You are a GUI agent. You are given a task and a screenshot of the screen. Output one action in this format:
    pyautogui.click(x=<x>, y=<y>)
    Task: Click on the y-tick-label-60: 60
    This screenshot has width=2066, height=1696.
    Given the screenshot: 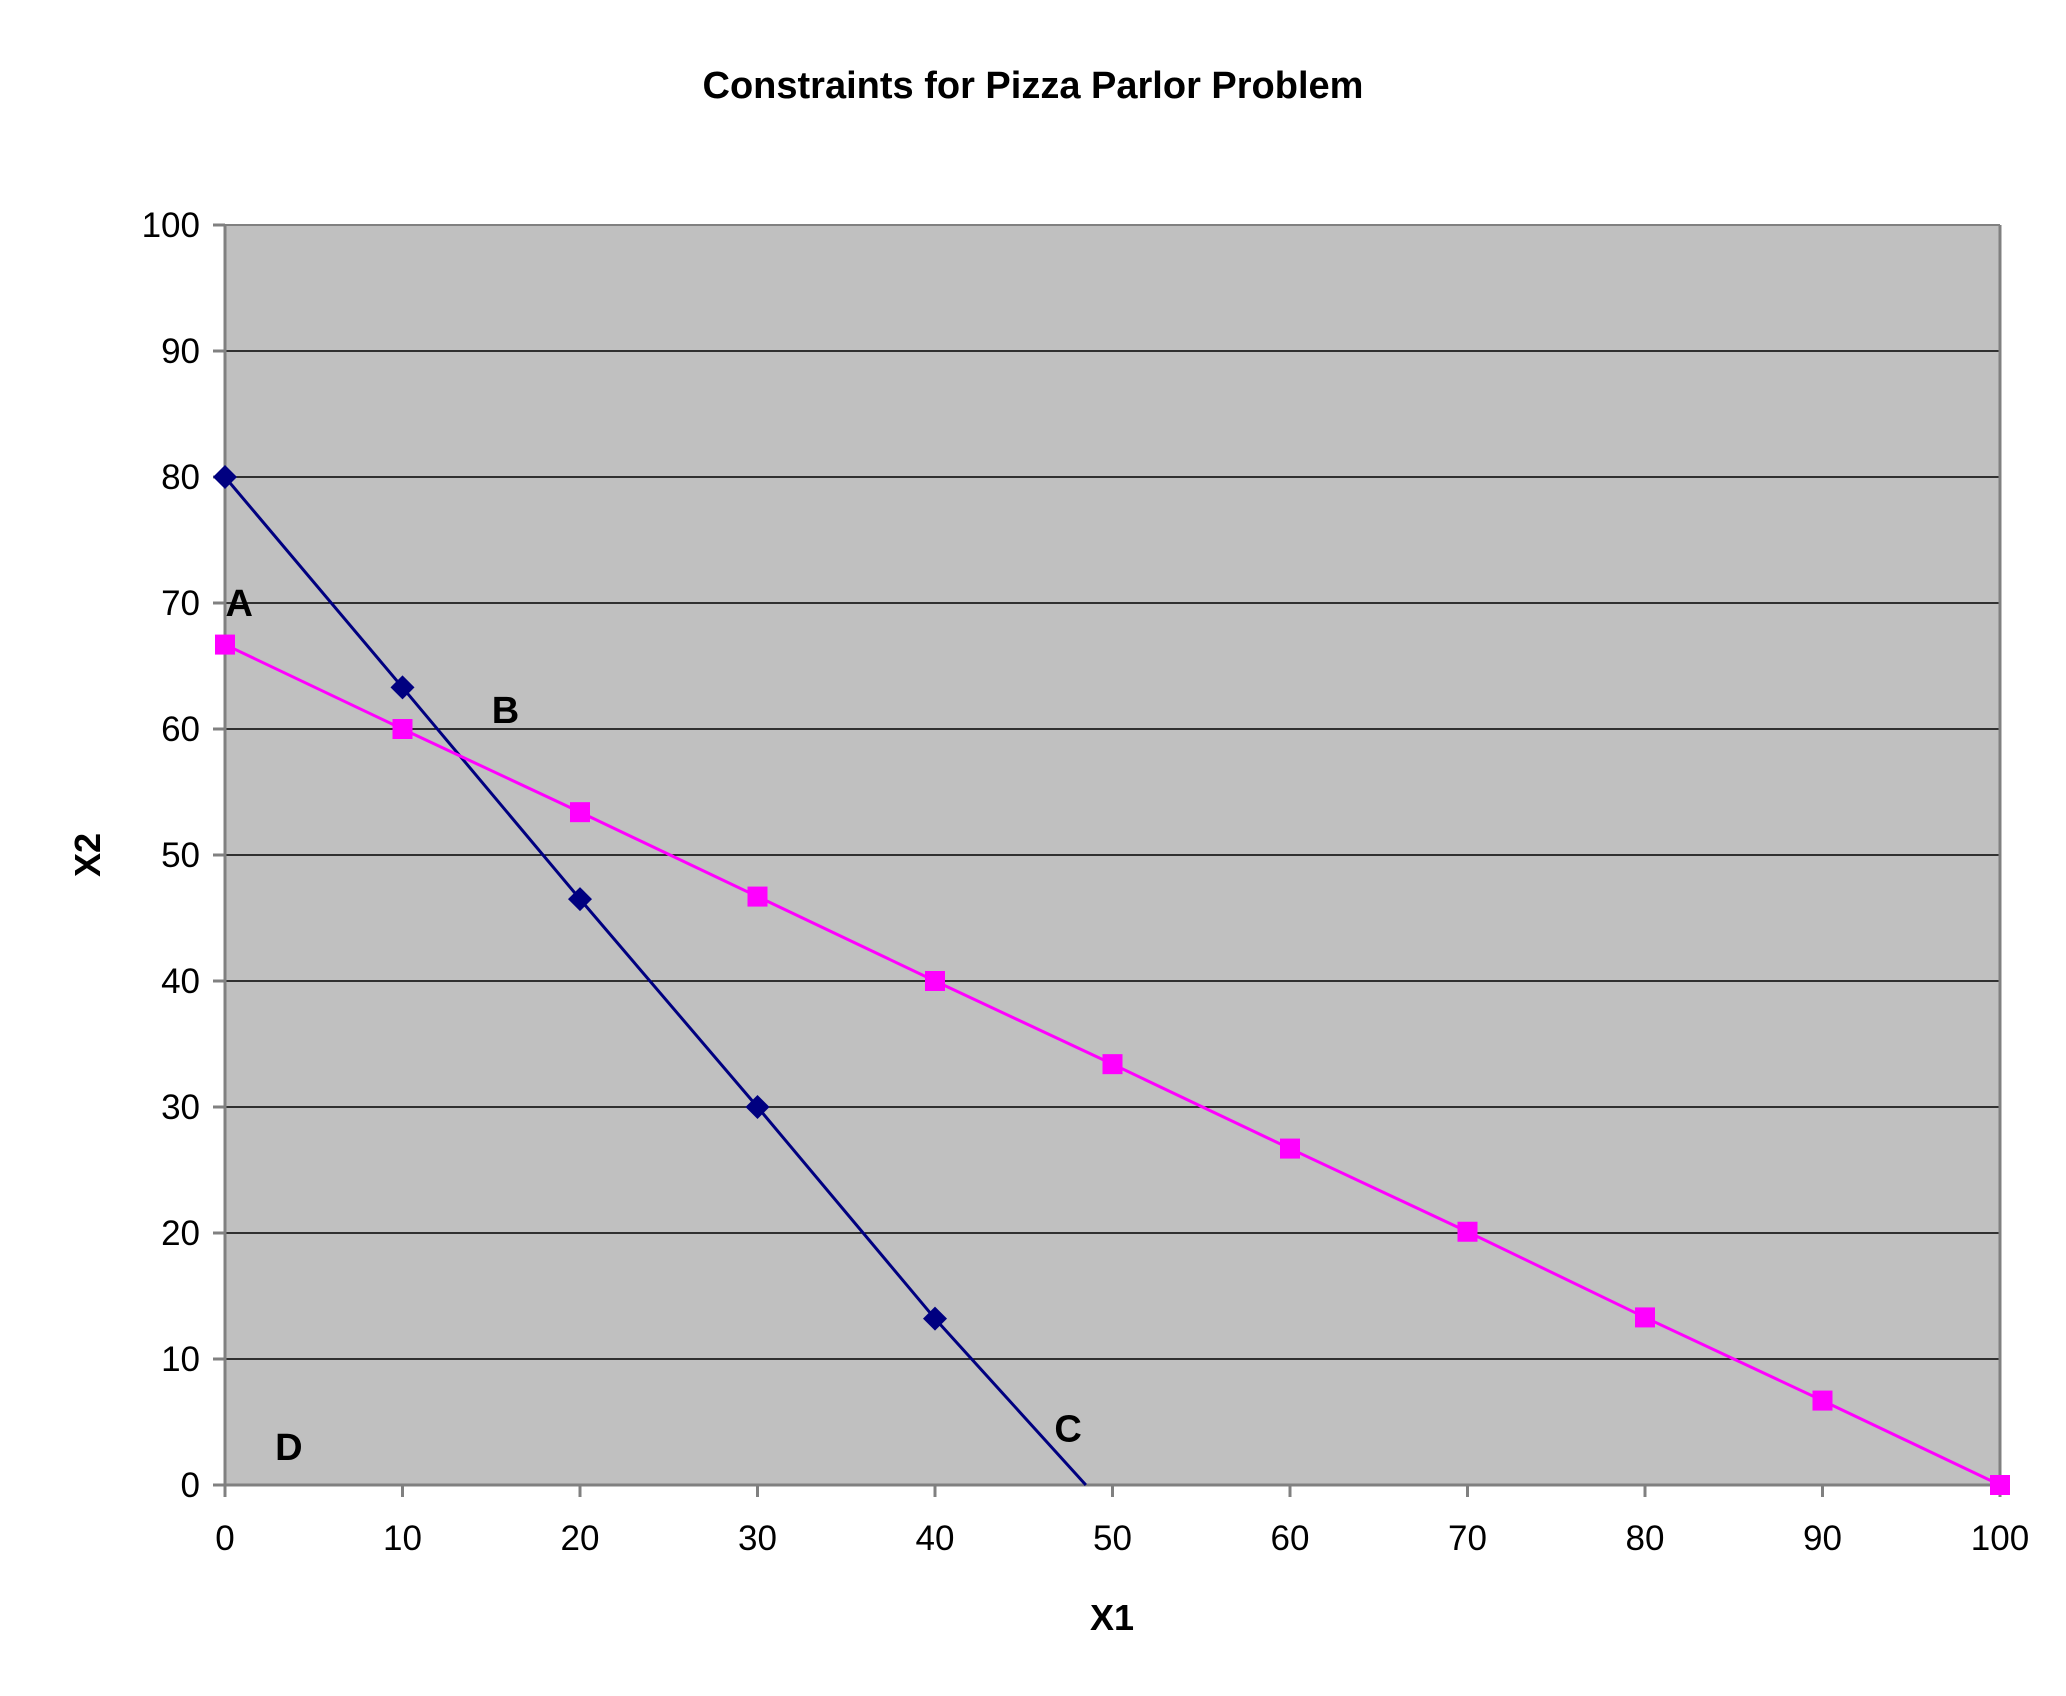 What is the action you would take?
    pyautogui.click(x=180, y=729)
    